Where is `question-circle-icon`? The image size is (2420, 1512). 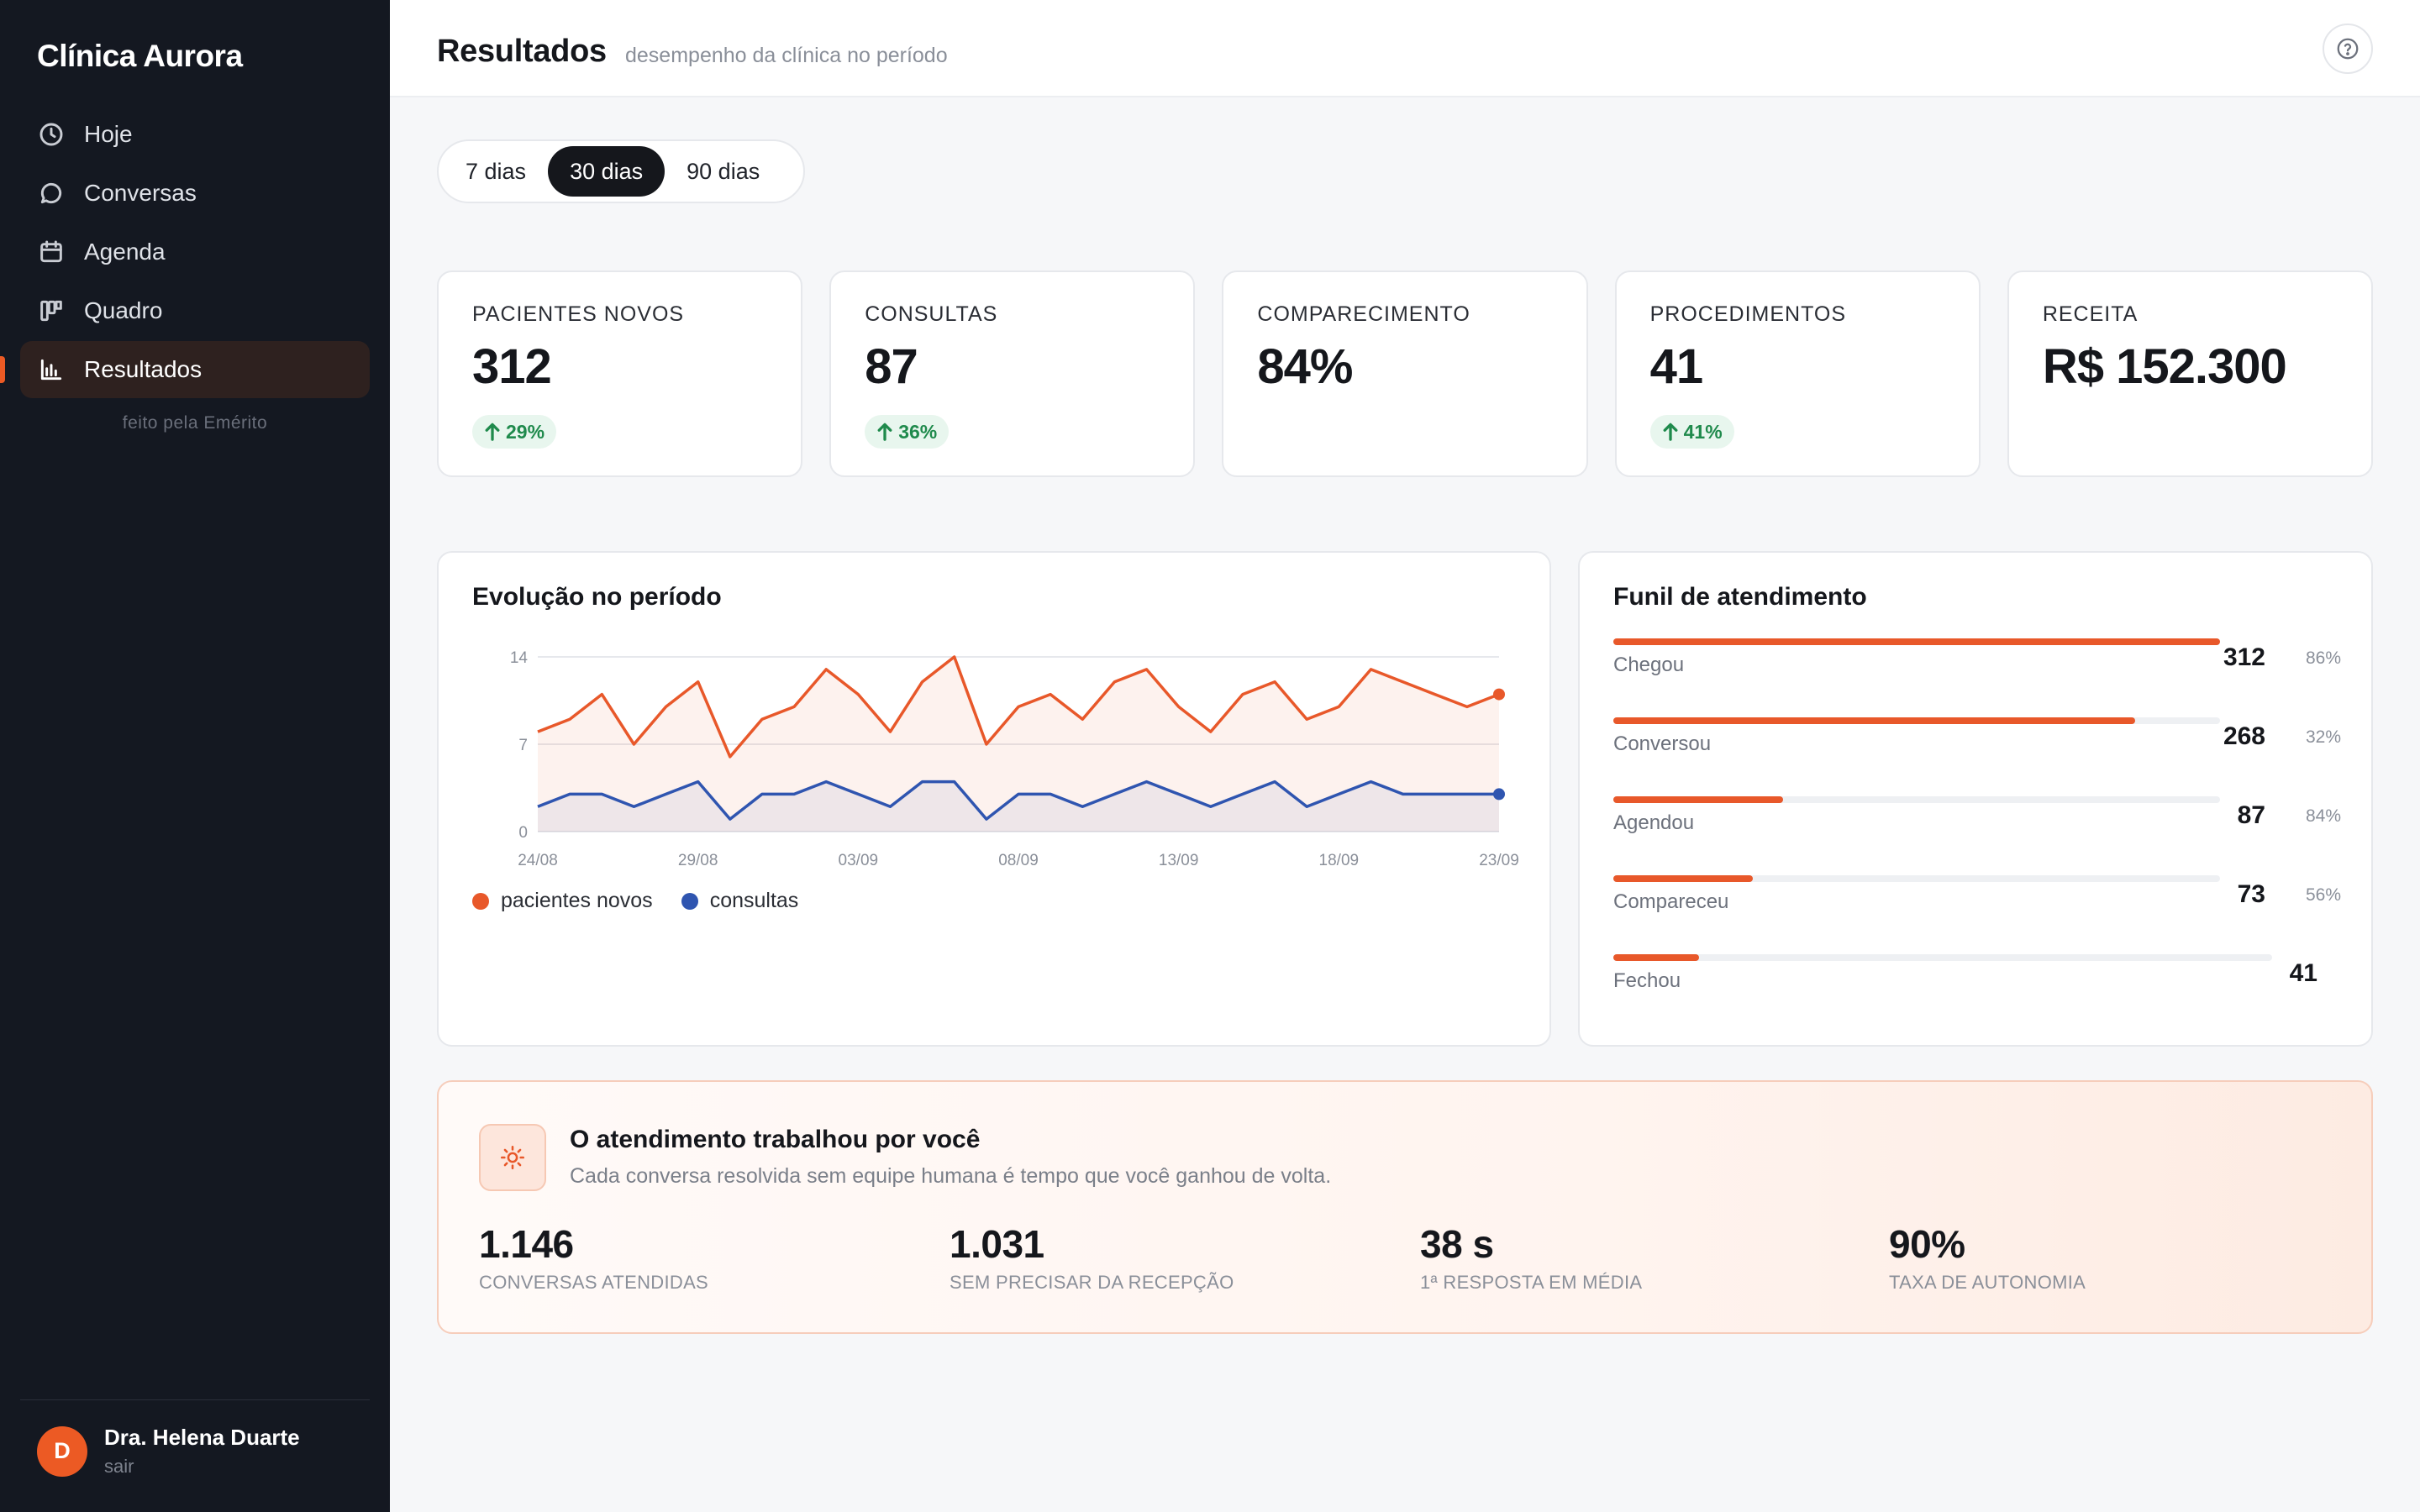
question-circle-icon is located at coordinates (2348, 49).